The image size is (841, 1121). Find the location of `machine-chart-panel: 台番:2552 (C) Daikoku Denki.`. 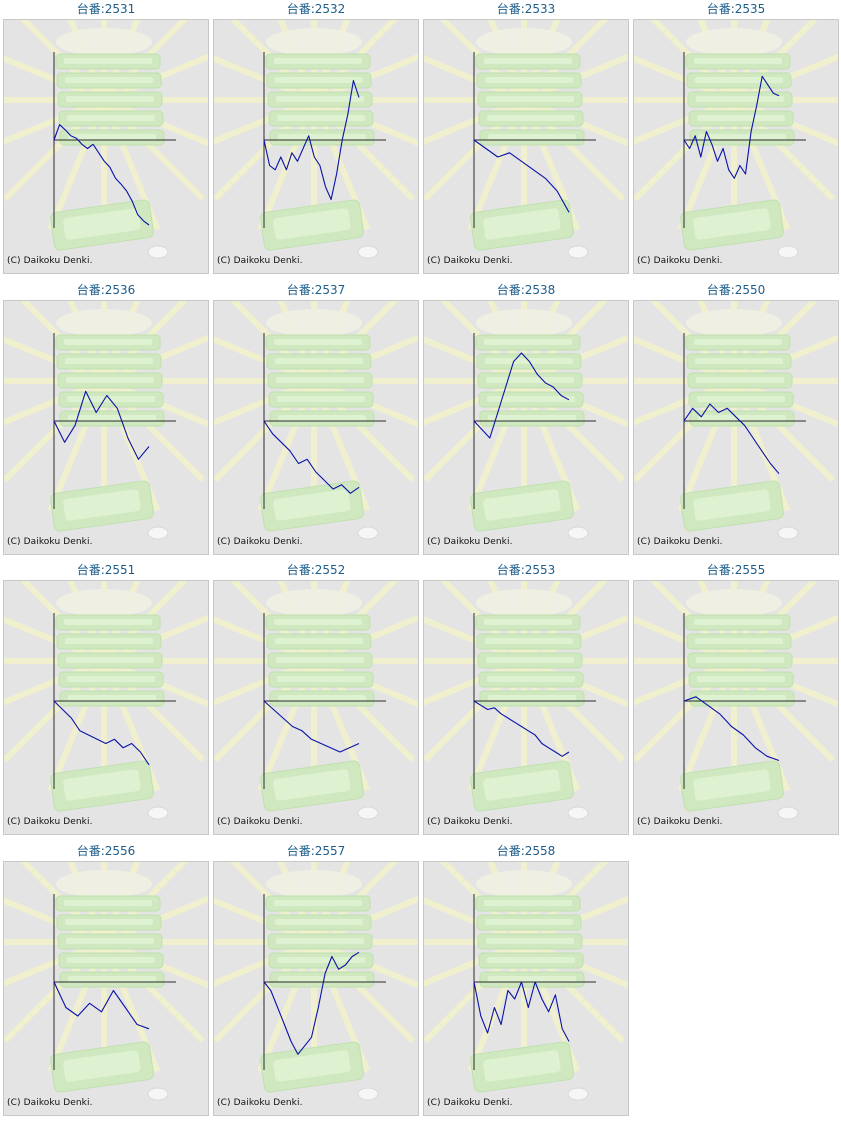

machine-chart-panel: 台番:2552 (C) Daikoku Denki. is located at coordinates (316, 698).